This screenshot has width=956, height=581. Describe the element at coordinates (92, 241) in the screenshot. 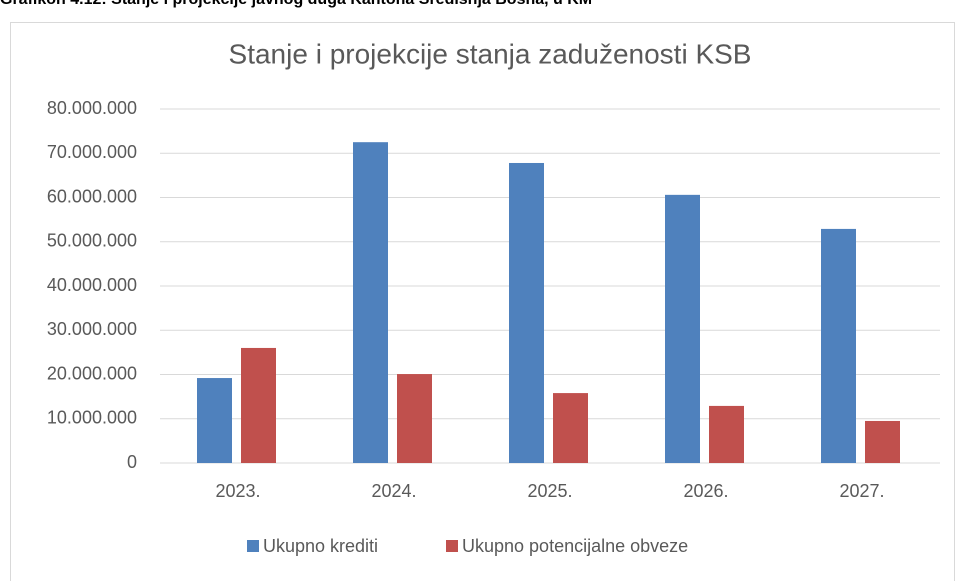

I see `y-tick-label: 50.000.000` at that location.